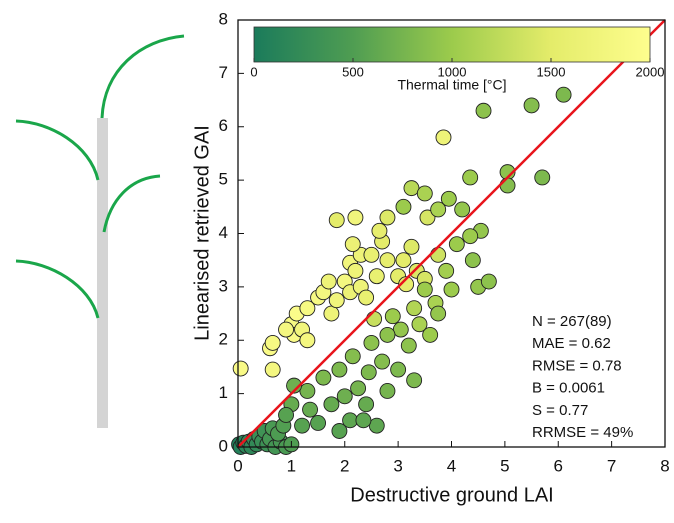 This screenshot has height=523, width=674. Describe the element at coordinates (611, 465) in the screenshot. I see `x-tick-label: 7` at that location.